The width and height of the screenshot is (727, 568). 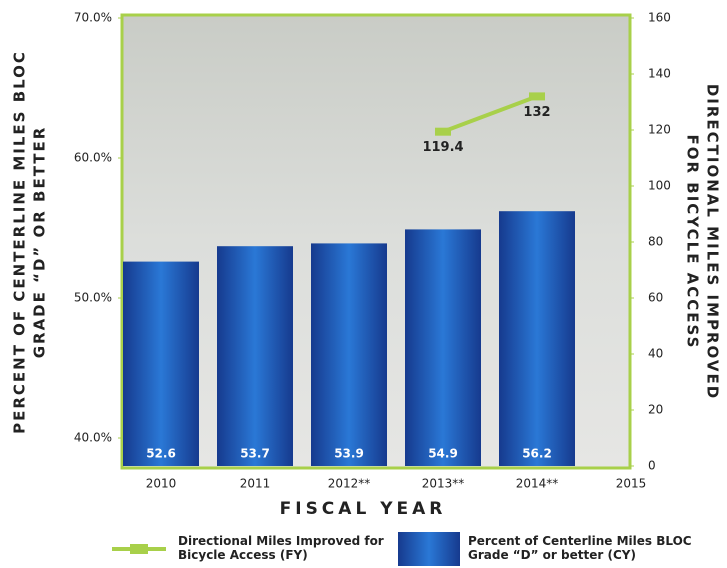 I want to click on y-tick-label: 60.0%, so click(x=93, y=158).